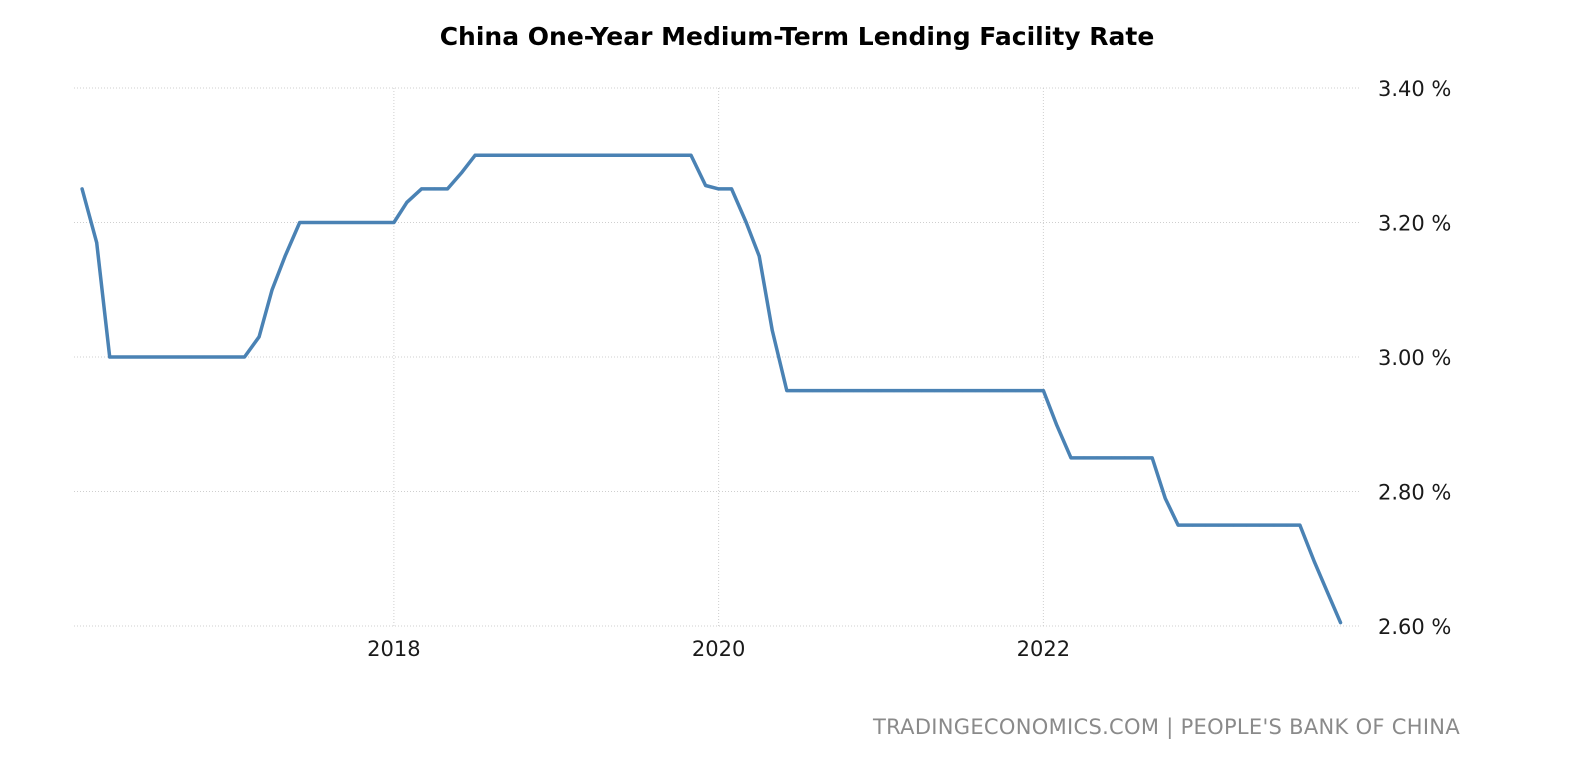 This screenshot has height=764, width=1594. I want to click on x-tick-label-1: 2020, so click(718, 649).